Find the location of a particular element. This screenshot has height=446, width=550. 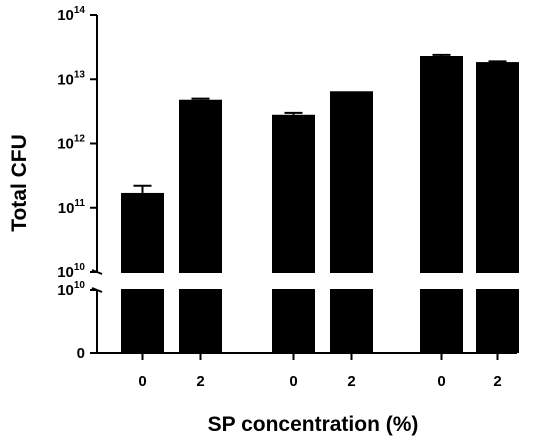

y-tick-label: 0 is located at coordinates (81, 353).